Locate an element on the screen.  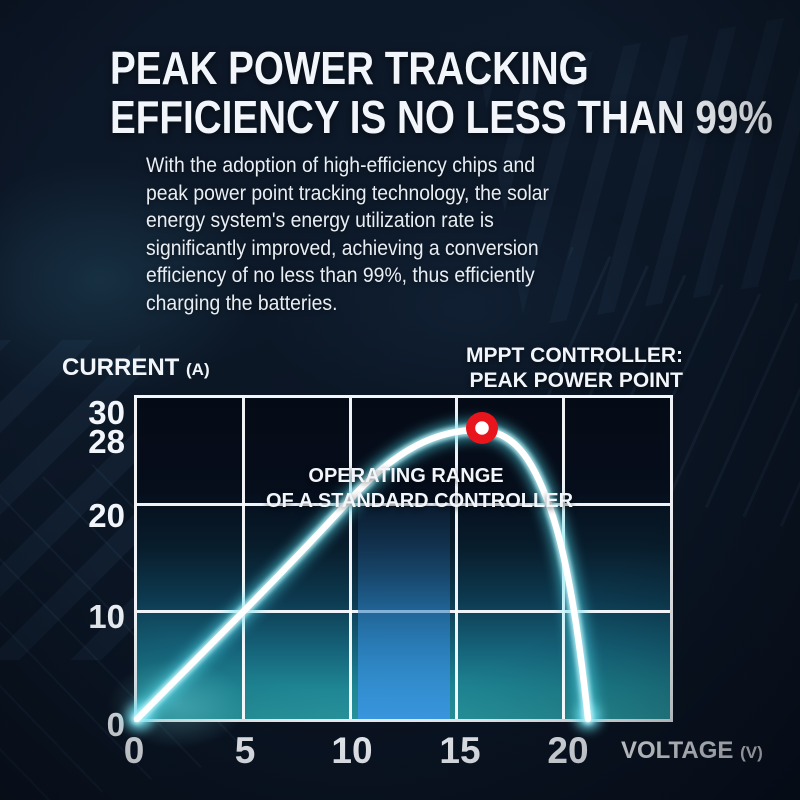
y-tick-20: 20 is located at coordinates (106, 515).